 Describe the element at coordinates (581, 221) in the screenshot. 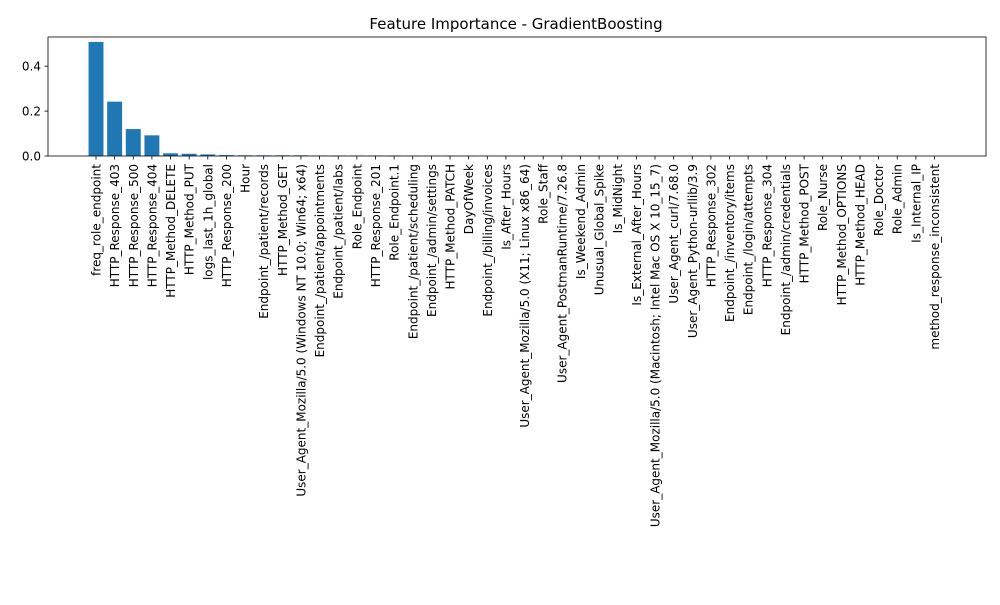

I see `x-tick-label: Is_Weekend_Admin` at that location.